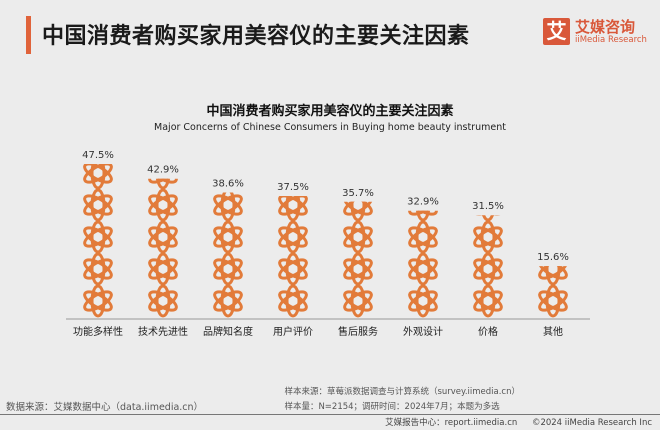  I want to click on data-label: 15.6%, so click(553, 257).